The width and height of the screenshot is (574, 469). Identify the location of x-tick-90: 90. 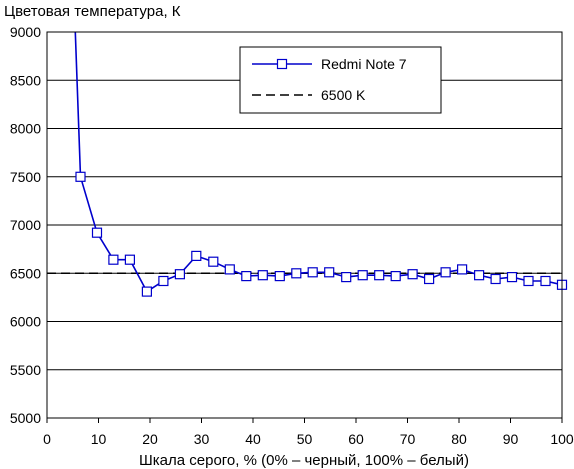
(511, 439).